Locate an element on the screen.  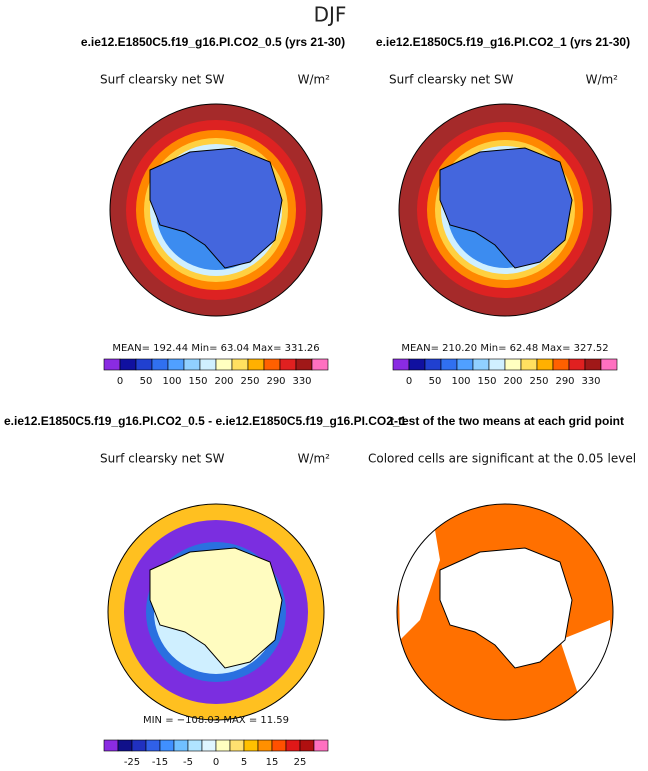
stats-label: MEAN= 192.44 Min= 63.04 Max= 331.26 is located at coordinates (215, 348).